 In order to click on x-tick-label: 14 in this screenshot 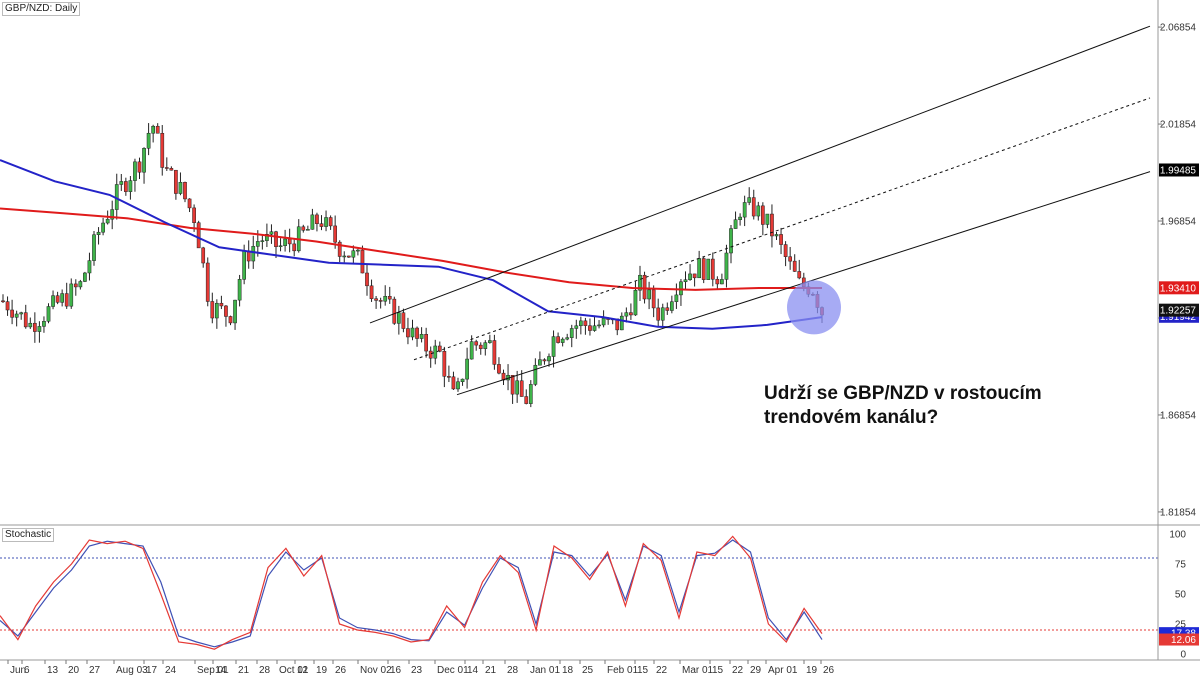, I will do `click(221, 670)`.